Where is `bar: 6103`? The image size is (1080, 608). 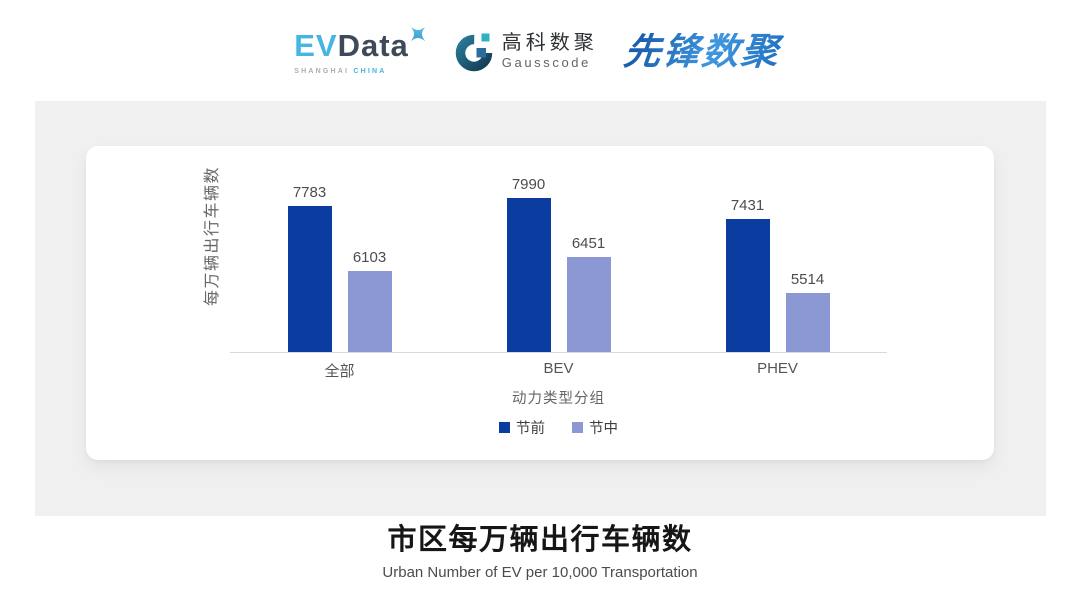 bar: 6103 is located at coordinates (369, 300).